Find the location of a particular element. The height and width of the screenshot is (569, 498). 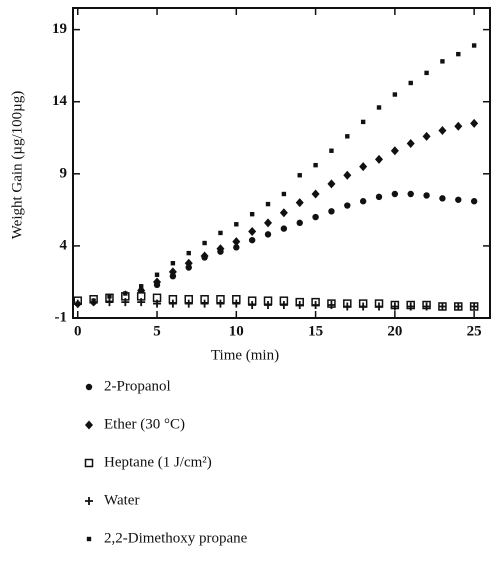

x-tick-label: 0 is located at coordinates (78, 331).